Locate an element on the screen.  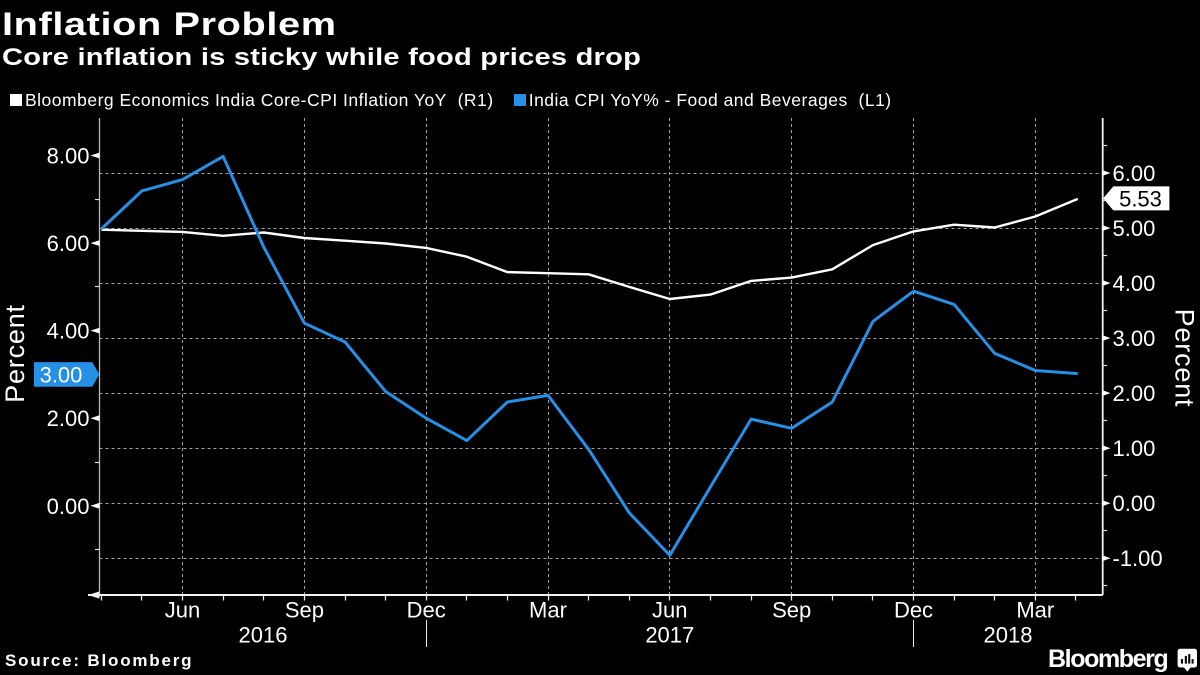
svg-text: 5.53 is located at coordinates (1140, 198).